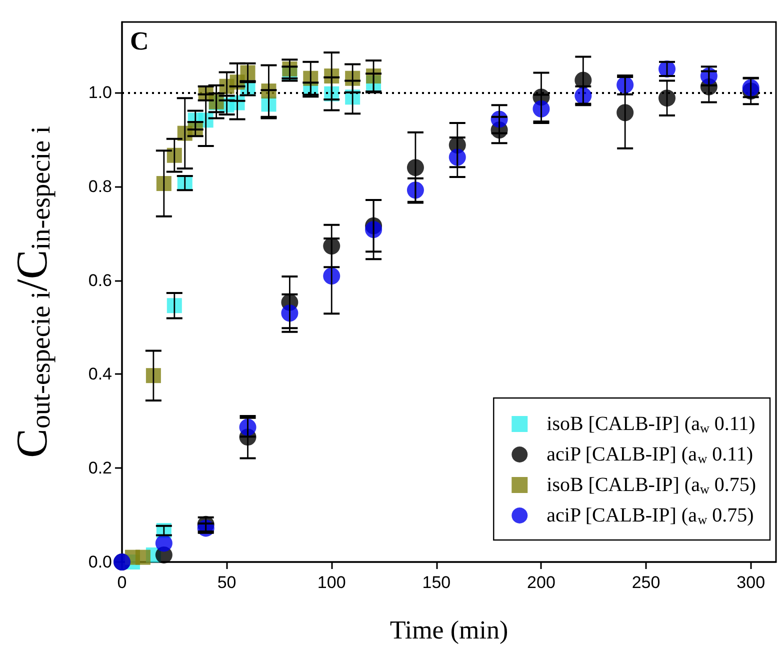  What do you see at coordinates (646, 582) in the screenshot?
I see `x-tick-label: 250` at bounding box center [646, 582].